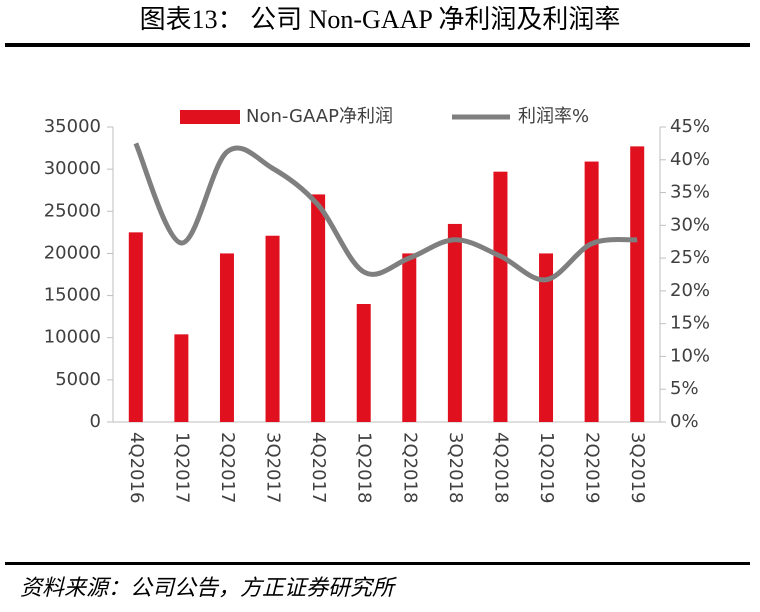 Image resolution: width=760 pixels, height=612 pixels. Describe the element at coordinates (377, 45) in the screenshot. I see `top-rule` at that location.